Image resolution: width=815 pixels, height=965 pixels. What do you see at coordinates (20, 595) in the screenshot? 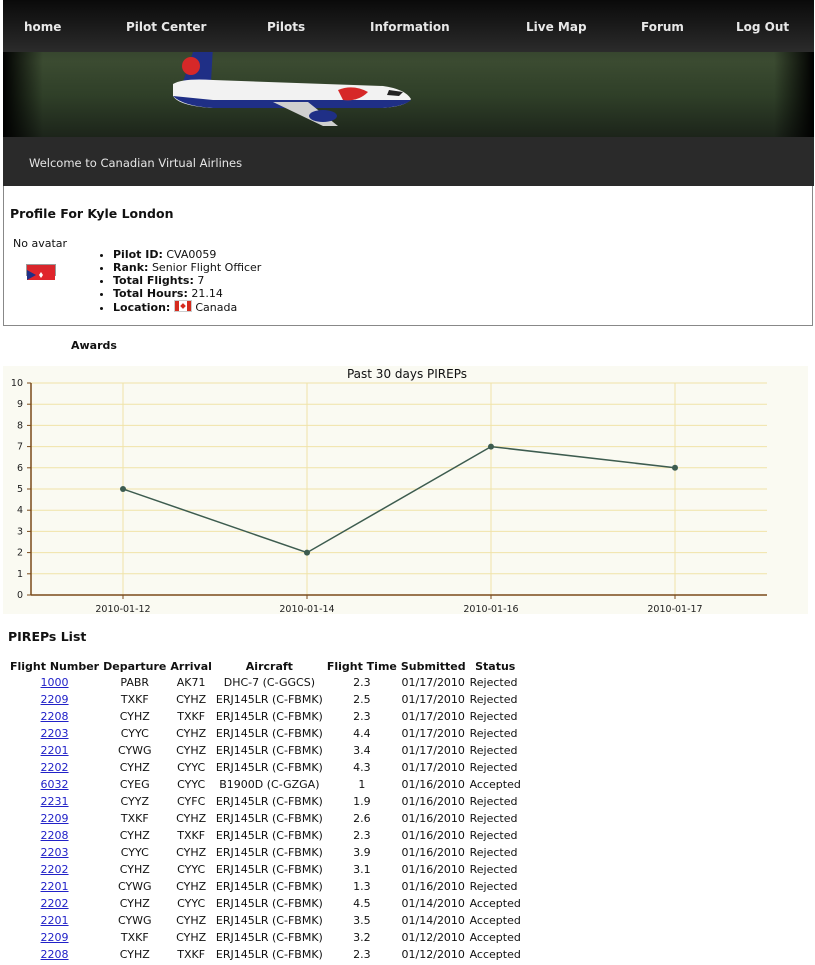
I see `y-tick-label: 0` at bounding box center [20, 595].